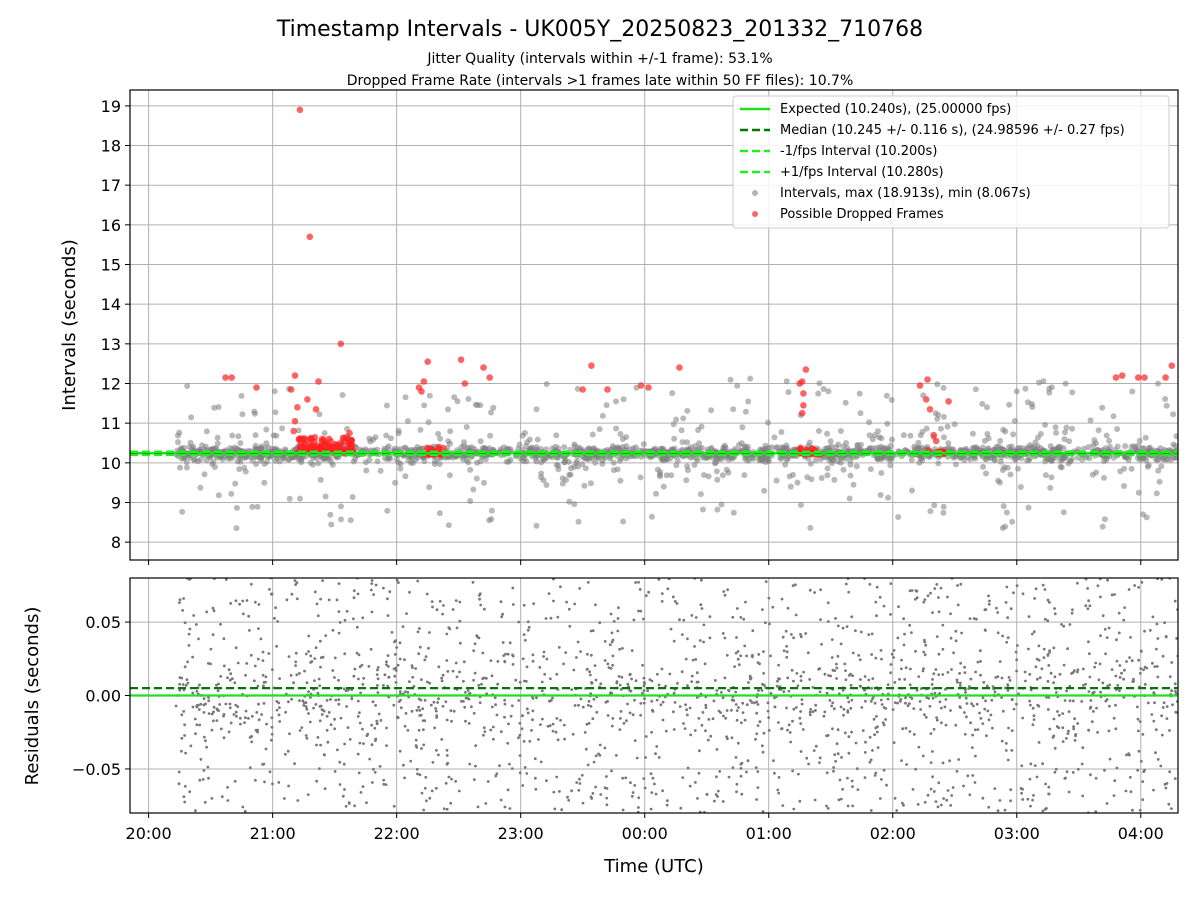  I want to click on top-y-axis-label: Intervals (seconds), so click(69, 325).